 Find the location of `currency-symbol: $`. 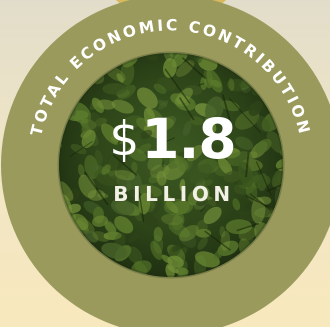

currency-symbol: $ is located at coordinates (124, 139).